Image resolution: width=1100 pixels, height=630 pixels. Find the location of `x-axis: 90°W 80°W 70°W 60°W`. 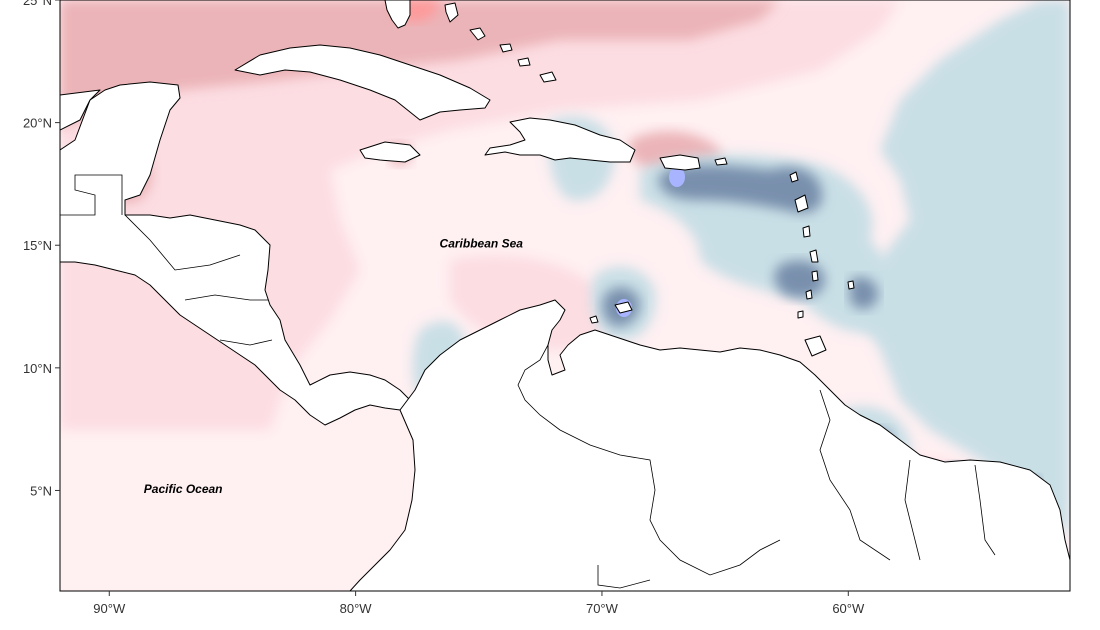

x-axis: 90°W 80°W 70°W 60°W is located at coordinates (479, 603).